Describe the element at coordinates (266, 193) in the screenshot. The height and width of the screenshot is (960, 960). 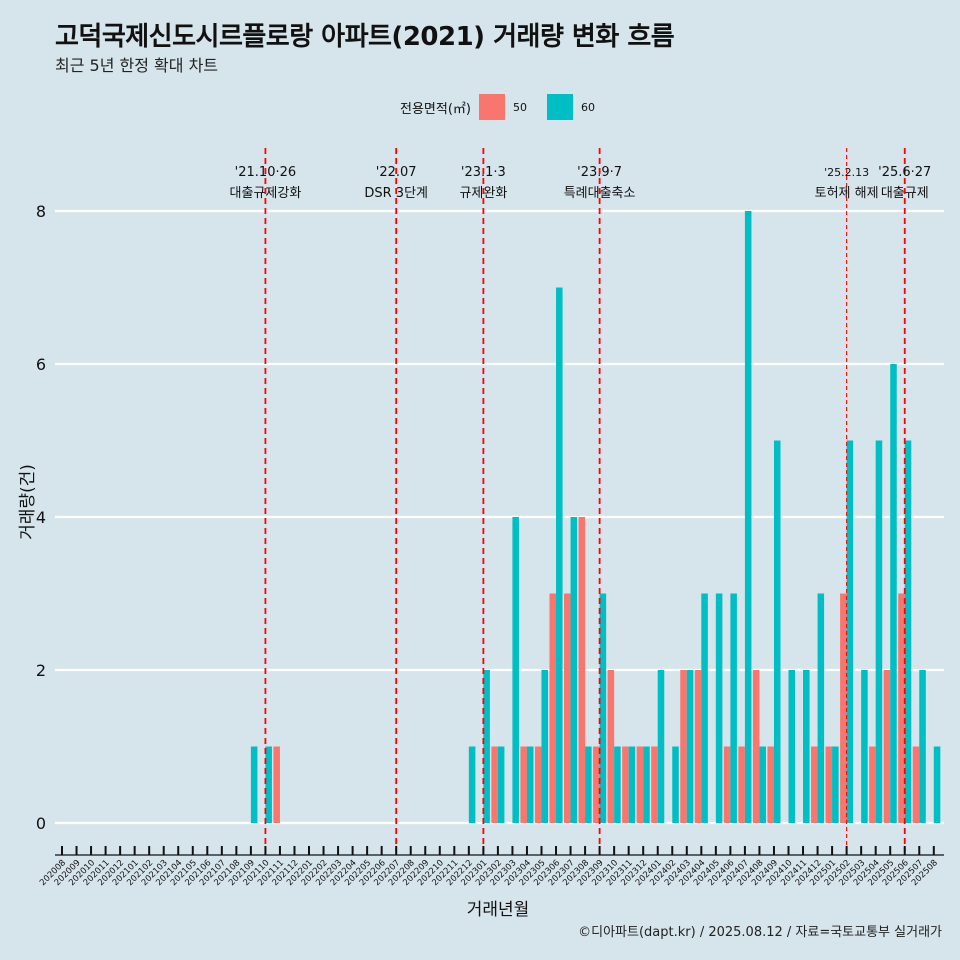
I see `event-text-label: 대출규제강화` at that location.